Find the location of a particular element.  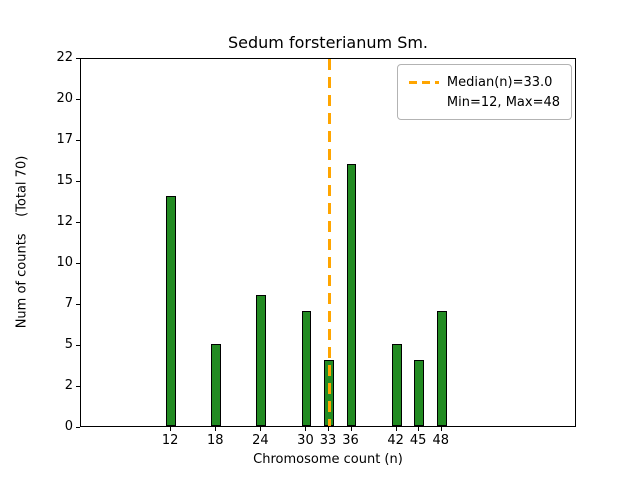

legend: Median(n)=33.0 Min=12, Max=48 is located at coordinates (484, 92).